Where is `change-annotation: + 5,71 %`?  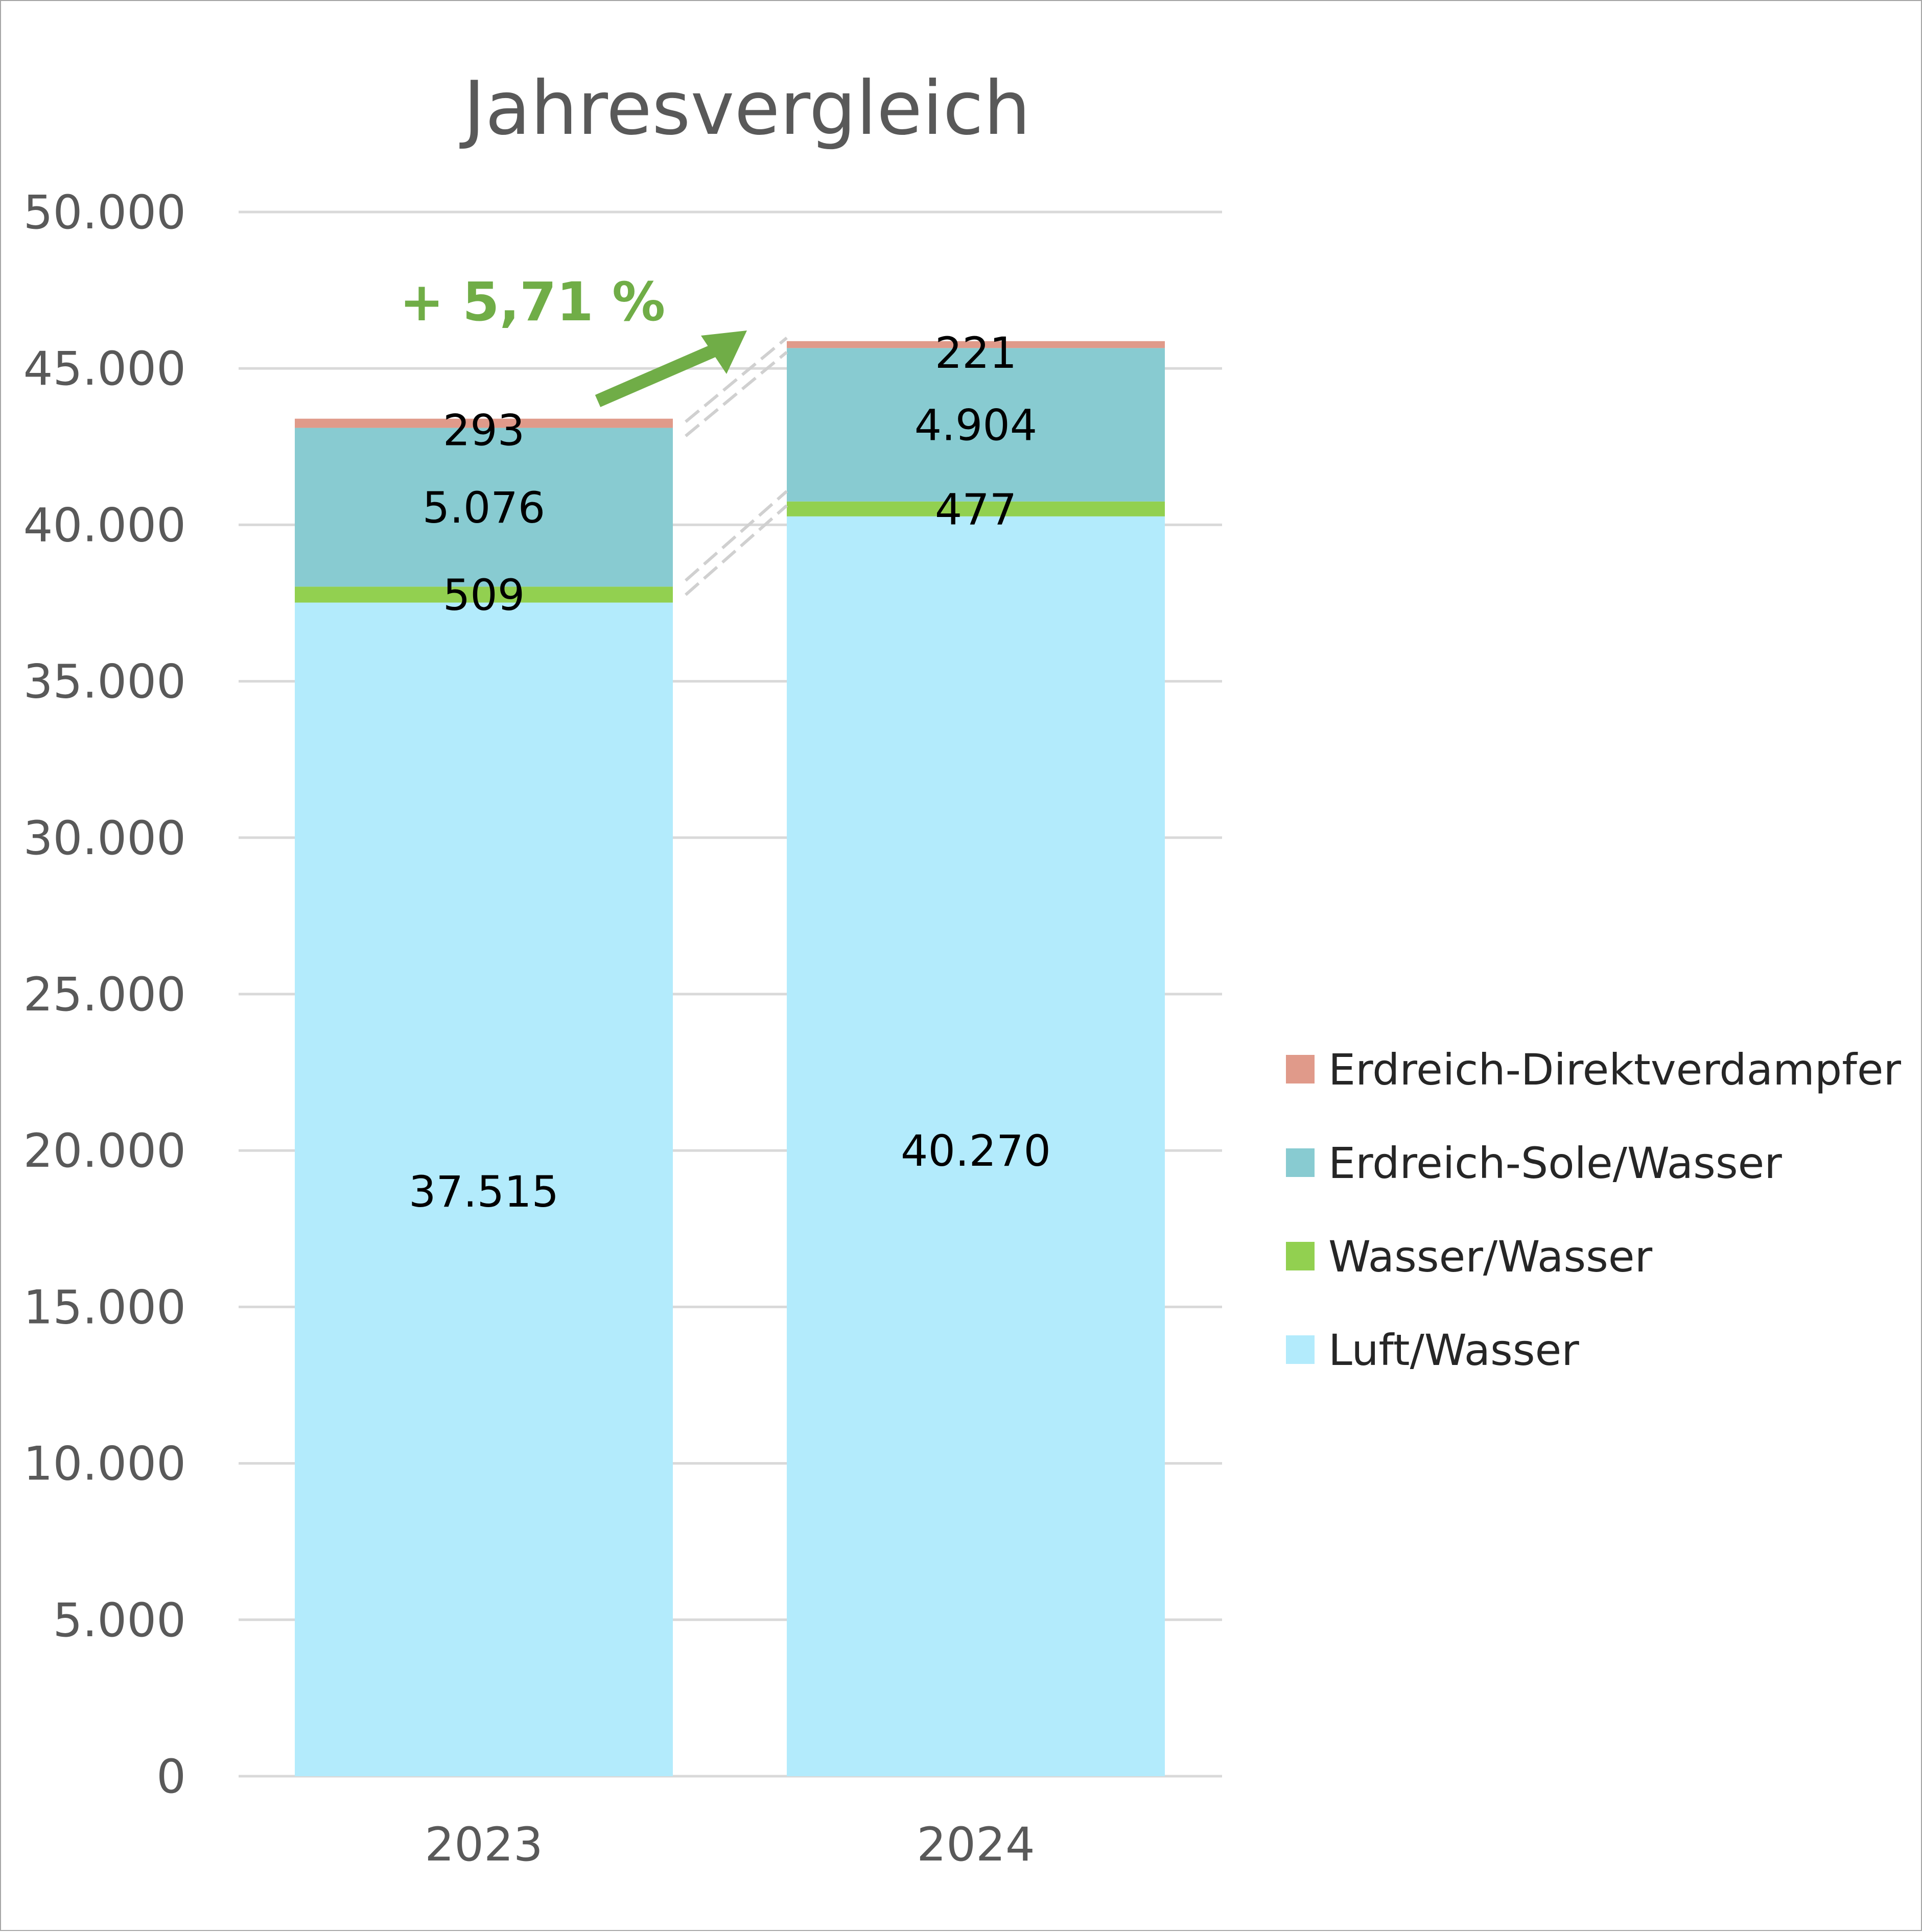
change-annotation: + 5,71 % is located at coordinates (573, 339).